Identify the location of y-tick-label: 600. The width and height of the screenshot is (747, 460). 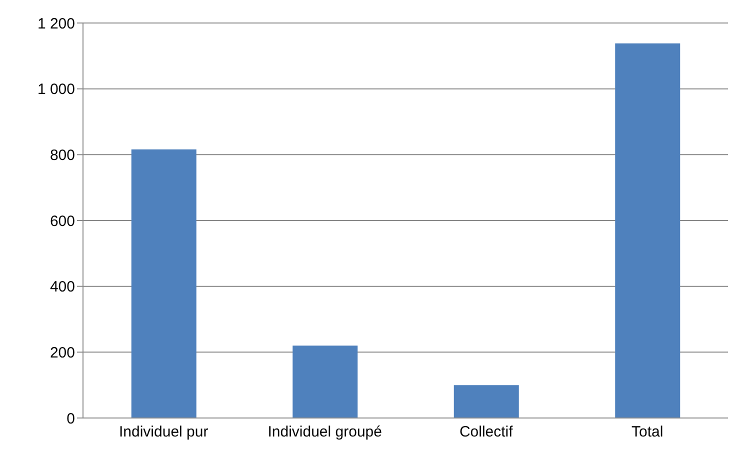
(62, 221).